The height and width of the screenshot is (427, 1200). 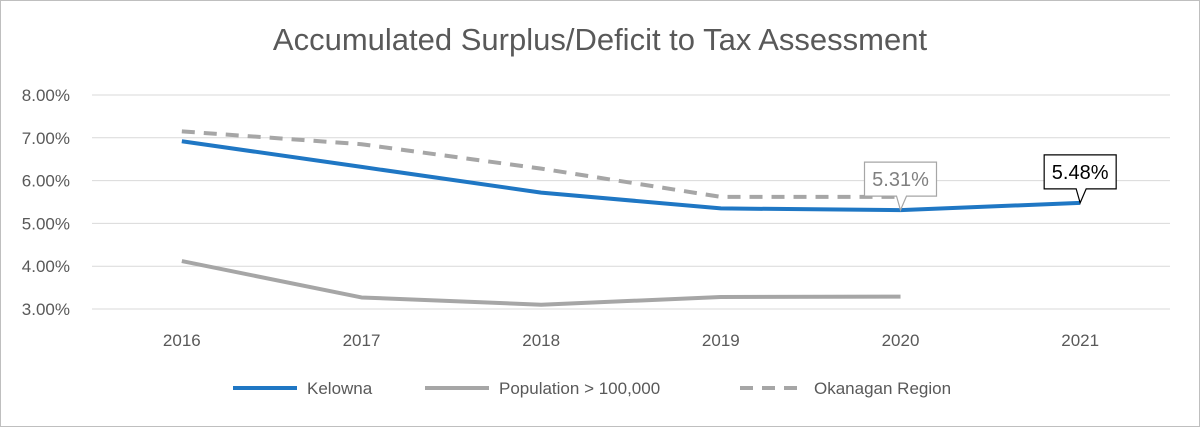 I want to click on y-tick-label: 6.00%, so click(x=46, y=181).